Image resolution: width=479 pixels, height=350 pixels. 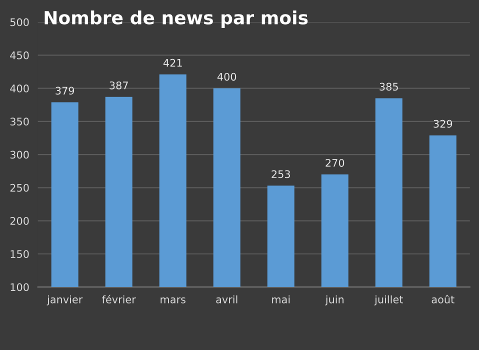 I want to click on y-tick-label: 400, so click(x=19, y=88).